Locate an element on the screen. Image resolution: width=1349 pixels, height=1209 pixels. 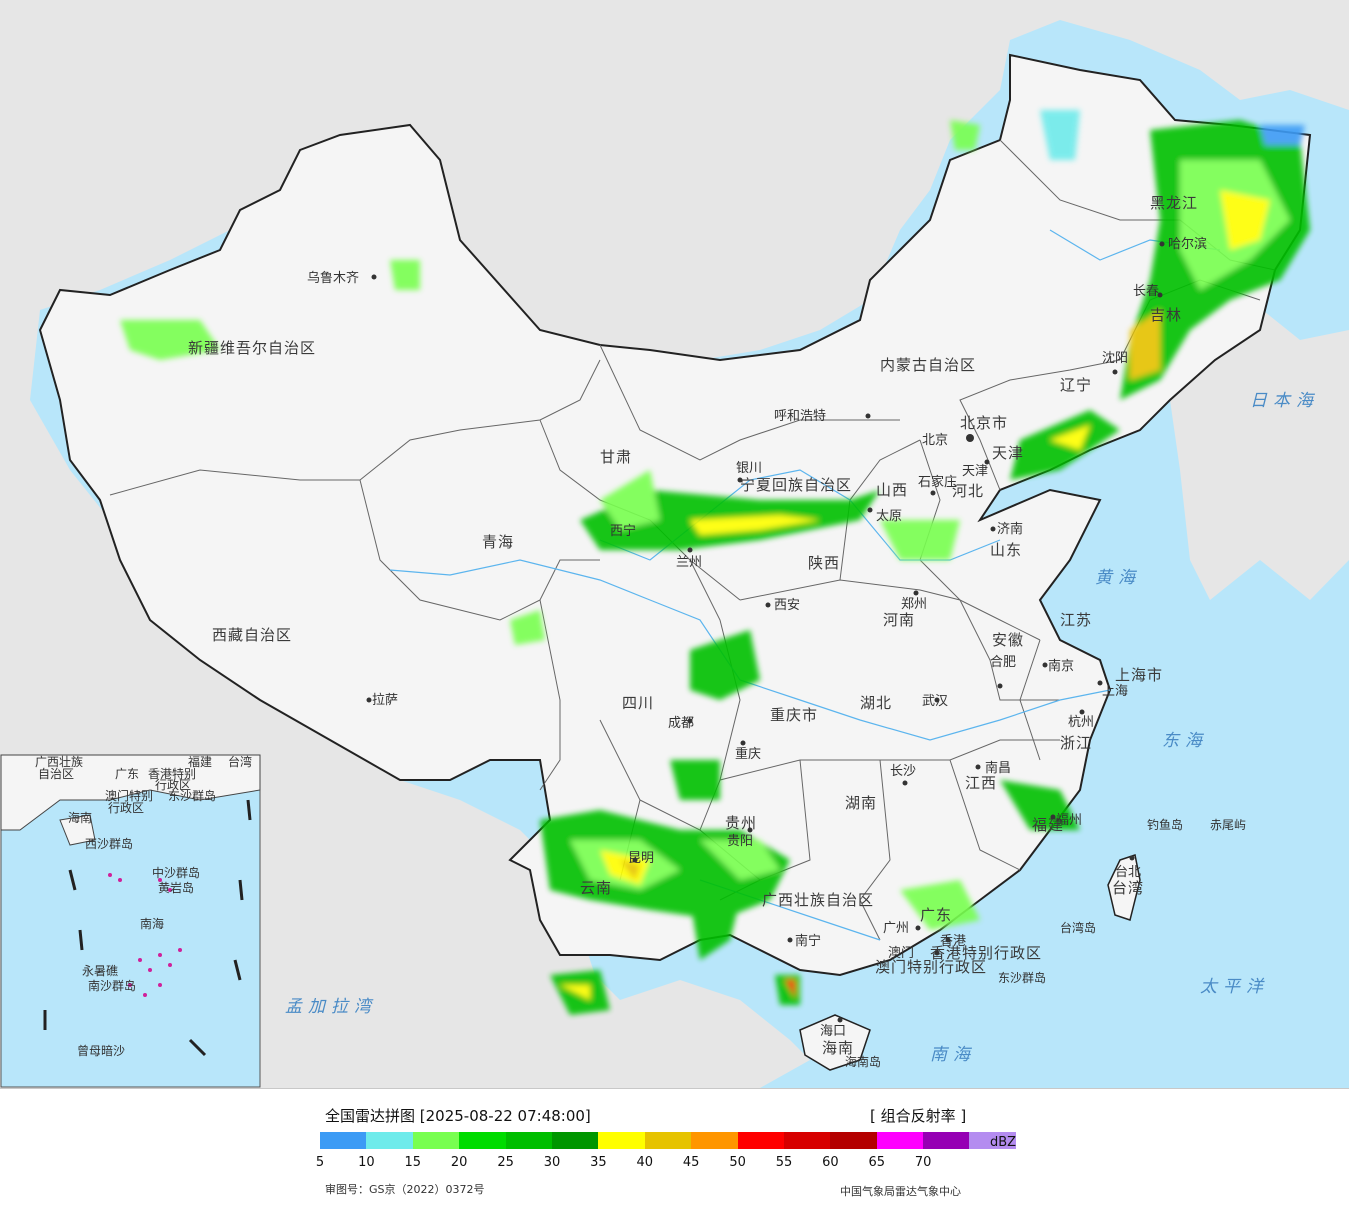
city-kunming: 昆明 is located at coordinates (641, 858).